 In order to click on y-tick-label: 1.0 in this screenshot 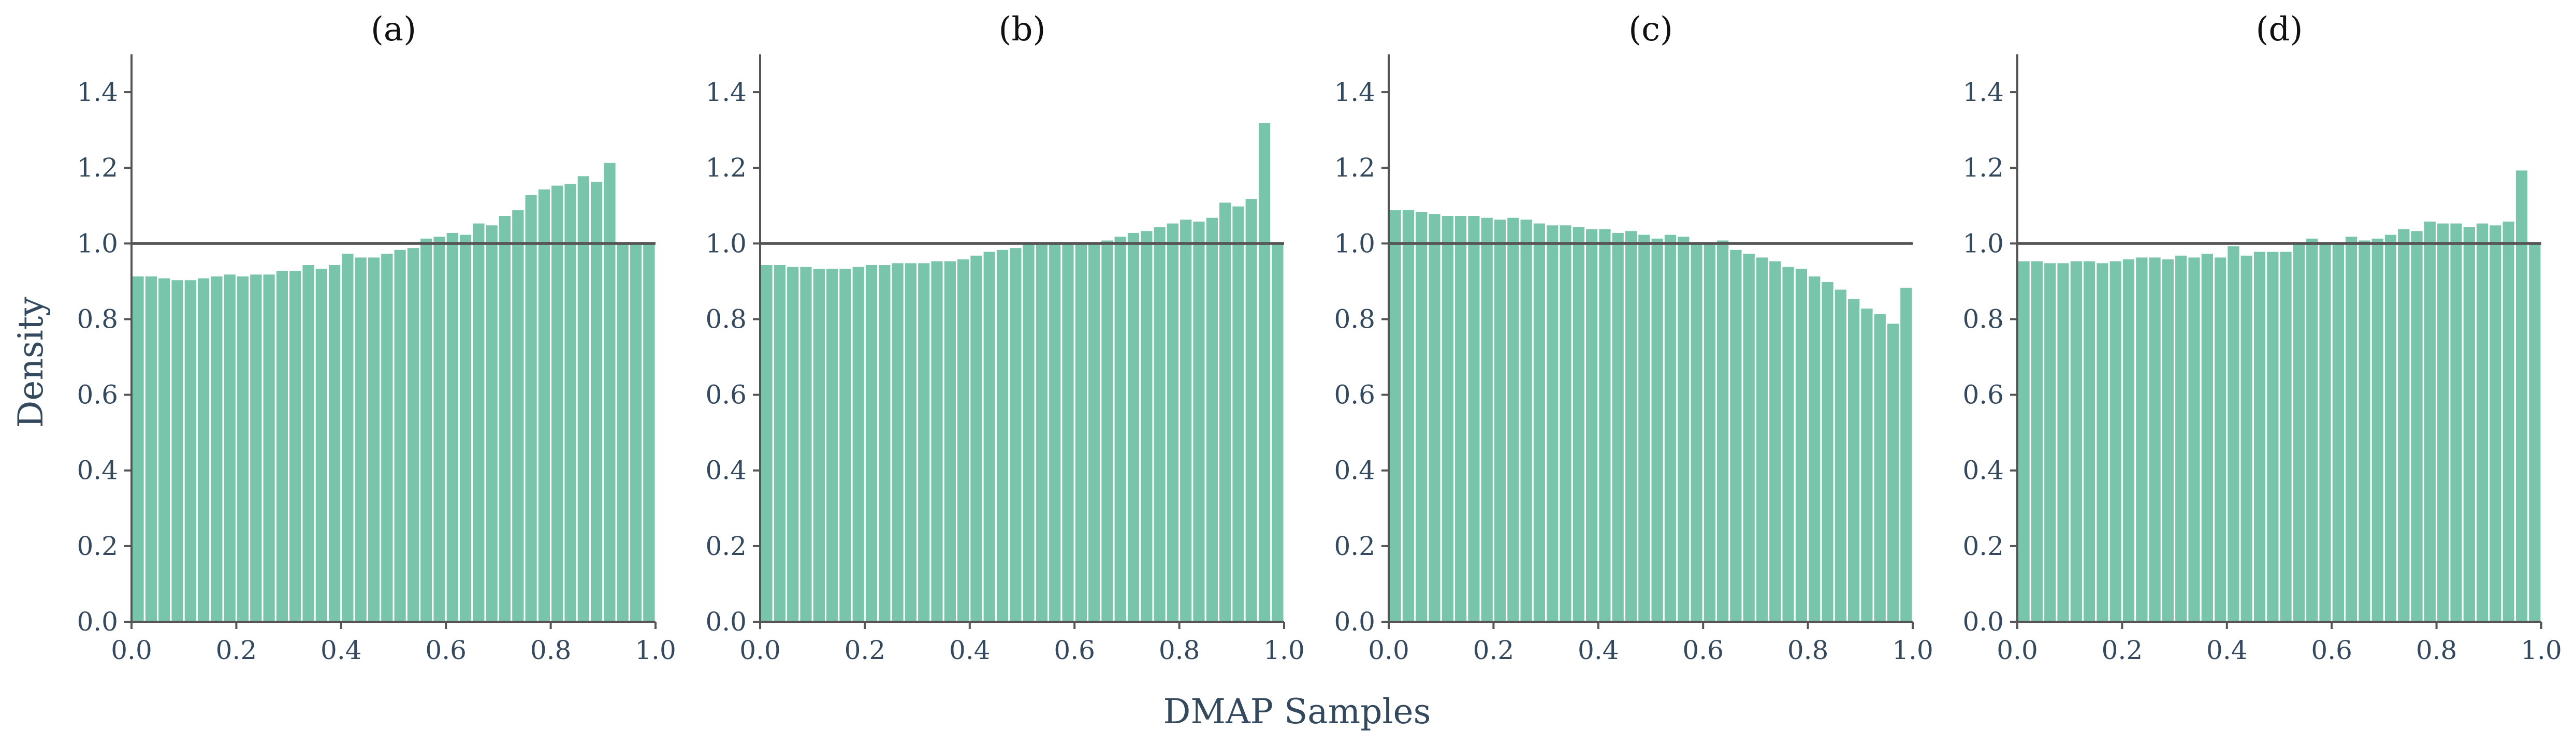, I will do `click(98, 243)`.